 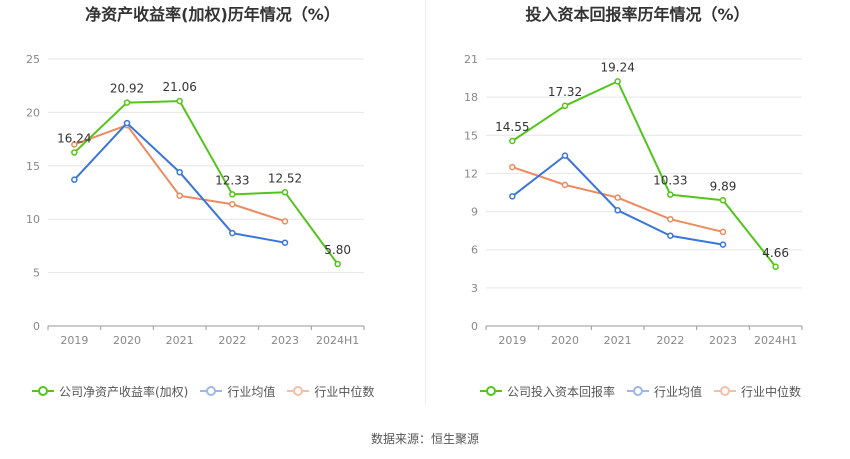 What do you see at coordinates (179, 87) in the screenshot?
I see `data-label: 21.06` at bounding box center [179, 87].